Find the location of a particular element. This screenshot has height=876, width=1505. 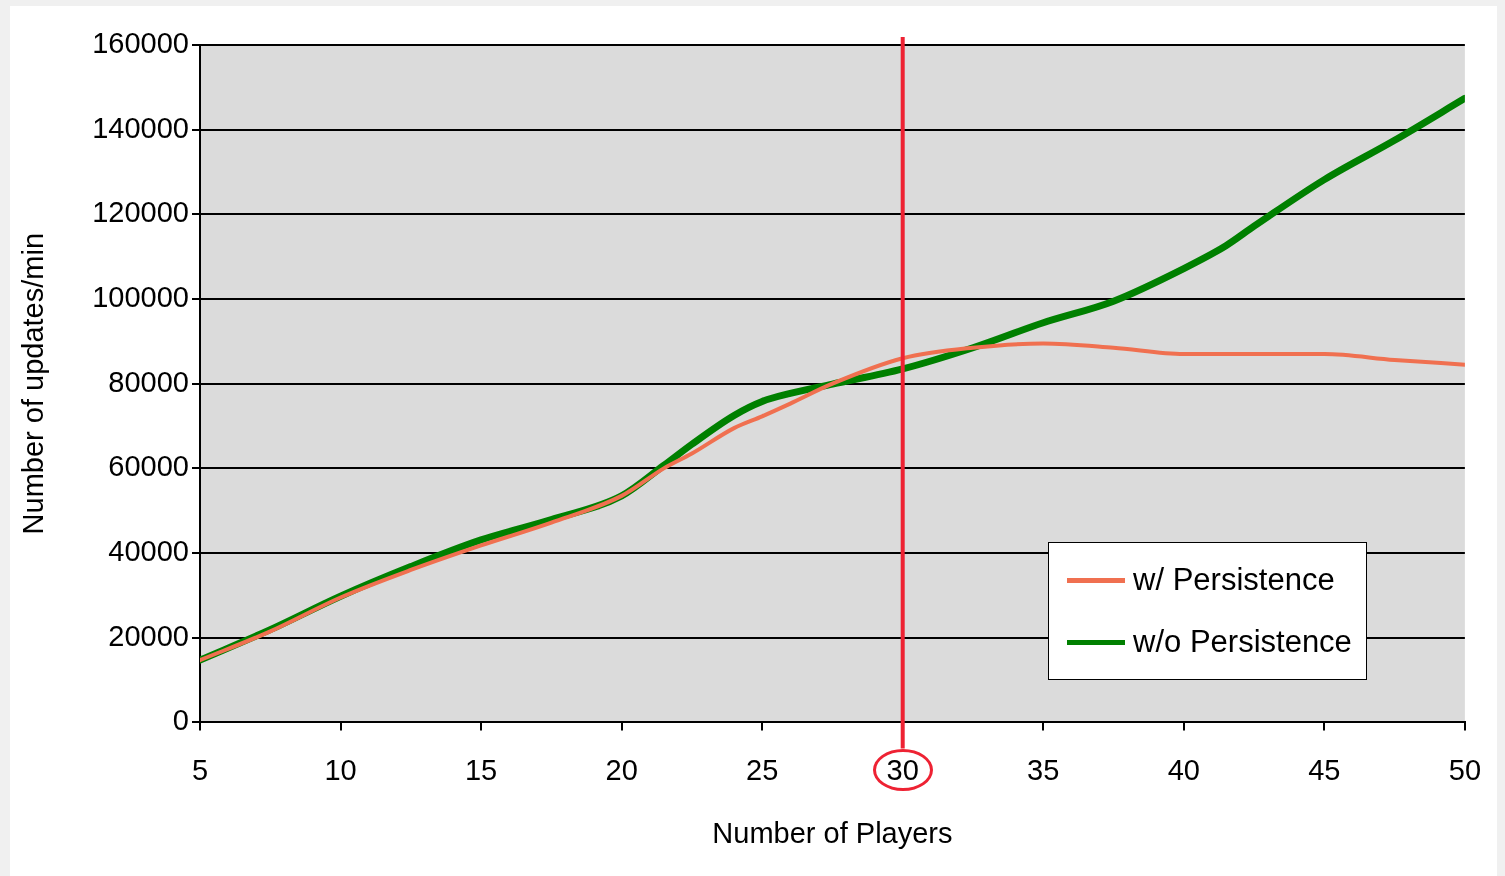

y-tick-label: 60000 is located at coordinates (148, 466).